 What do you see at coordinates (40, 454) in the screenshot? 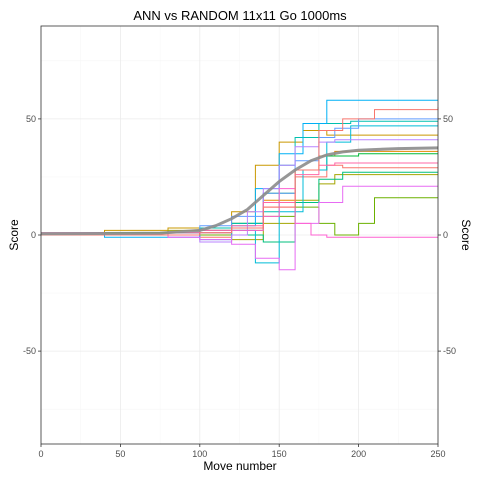
I see `x-tick-label: 0` at bounding box center [40, 454].